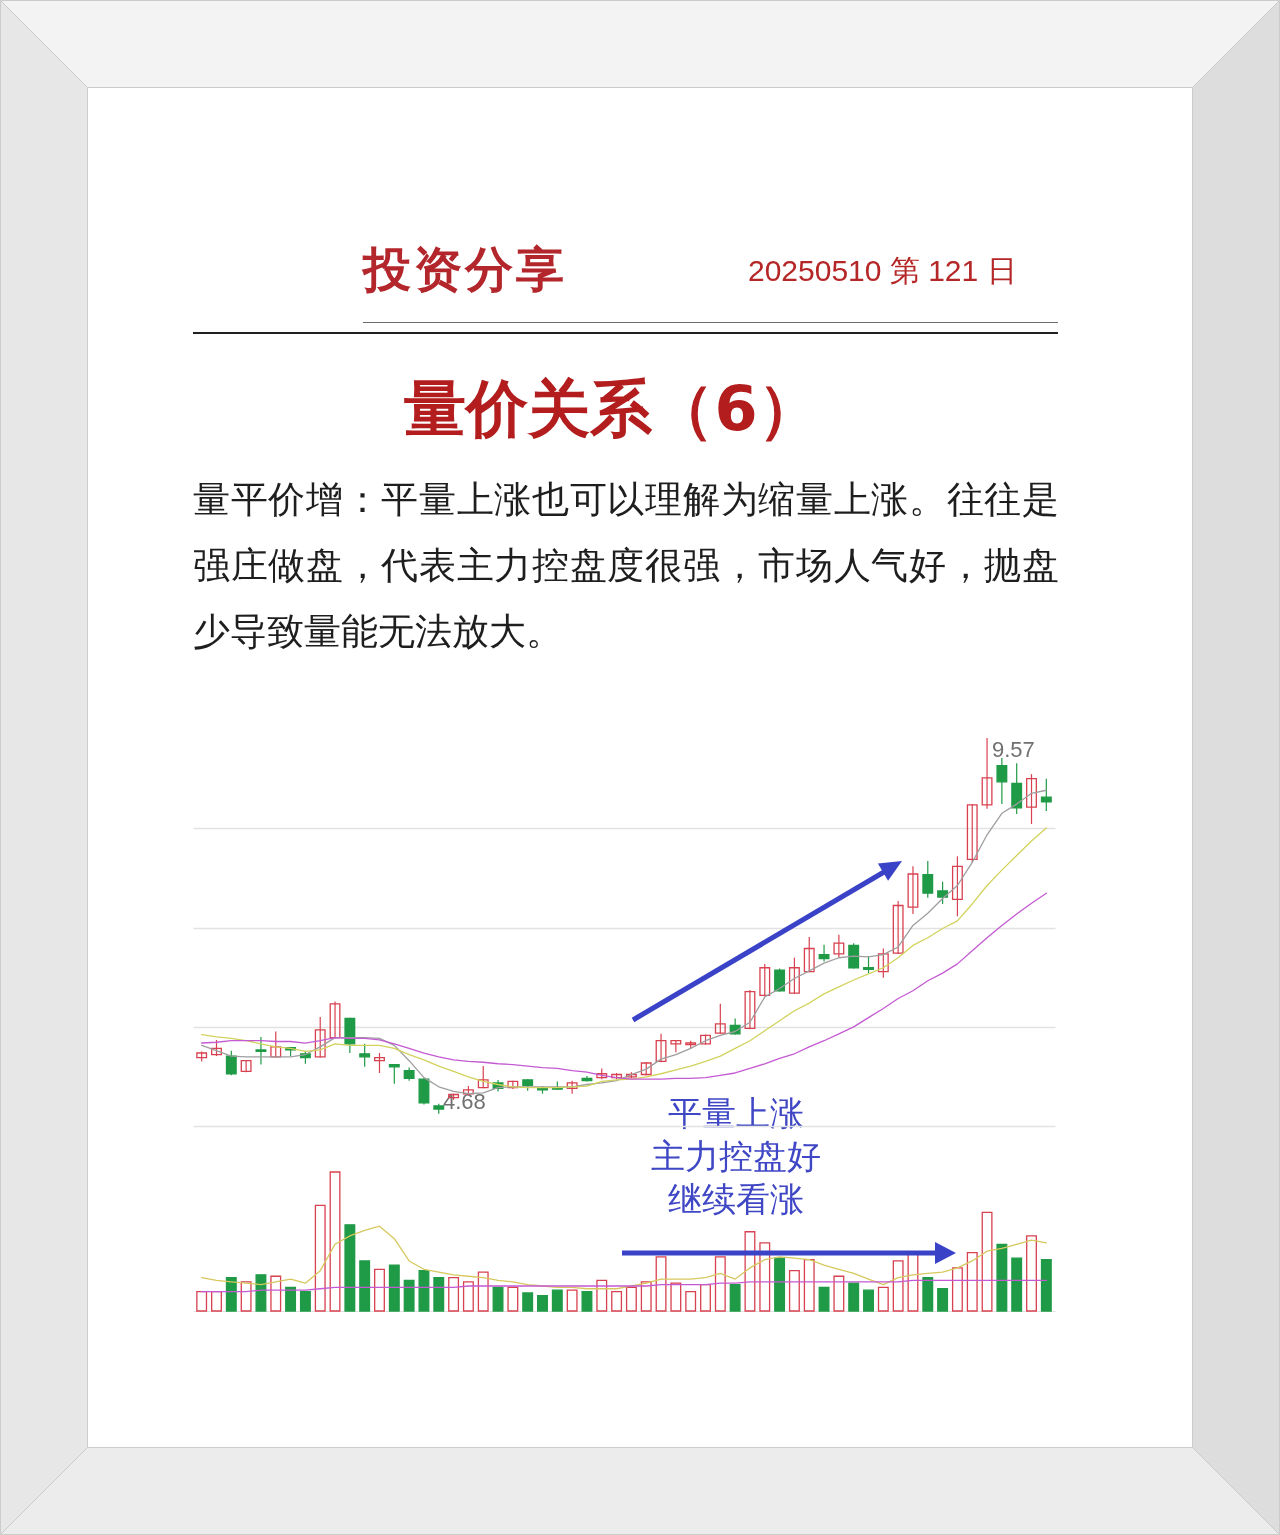  What do you see at coordinates (882, 271) in the screenshot?
I see `text: 20250510 第 121 日` at bounding box center [882, 271].